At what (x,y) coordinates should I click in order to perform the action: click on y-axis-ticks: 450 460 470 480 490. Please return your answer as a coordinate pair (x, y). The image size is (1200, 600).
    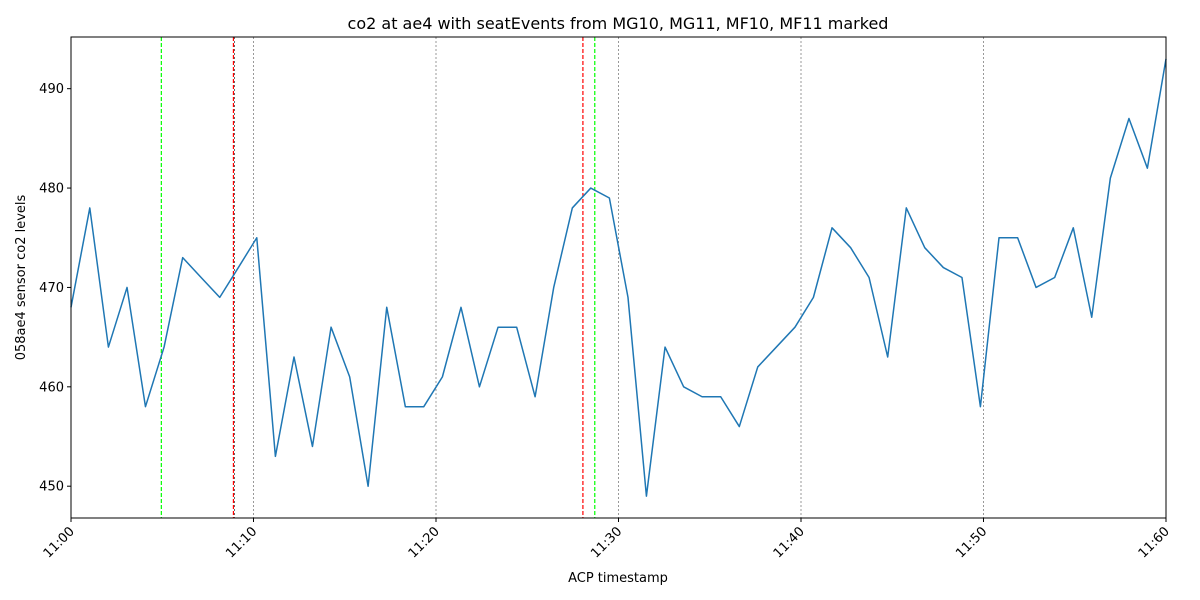
    Looking at the image, I should click on (55, 288).